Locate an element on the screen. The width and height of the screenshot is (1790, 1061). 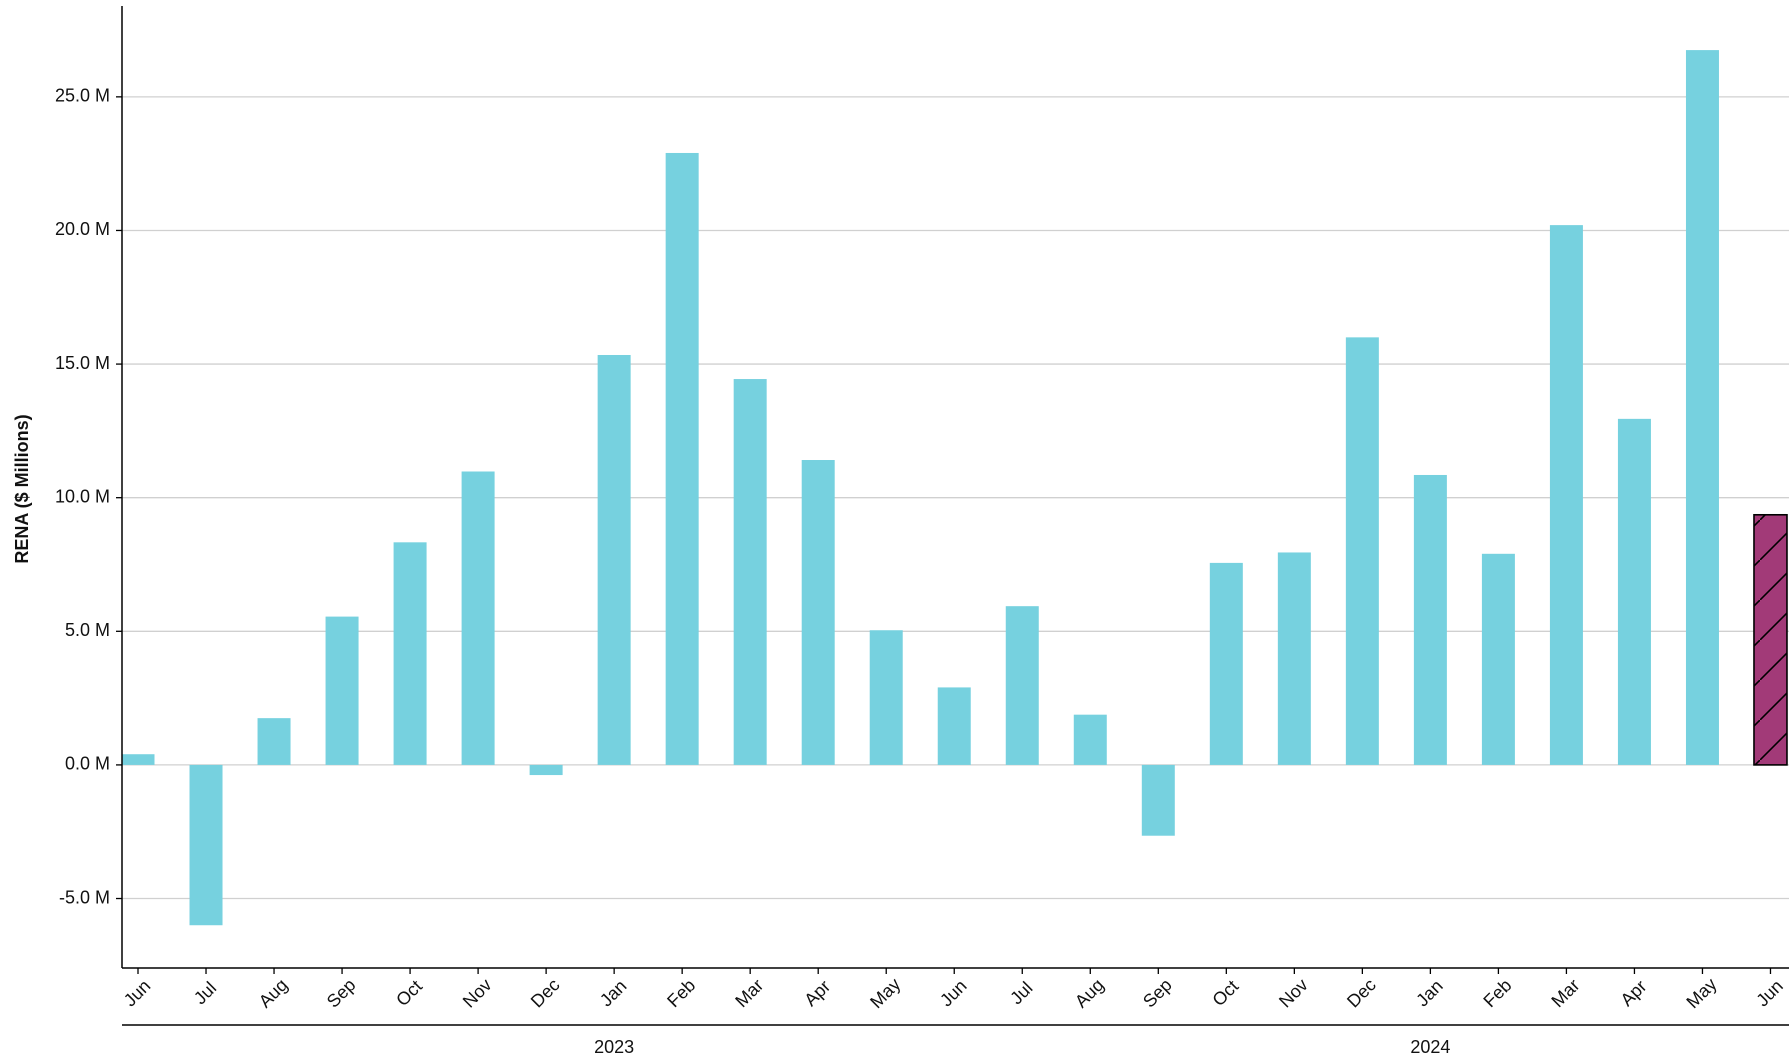
y-tick-label: 20.0 M is located at coordinates (82, 229).